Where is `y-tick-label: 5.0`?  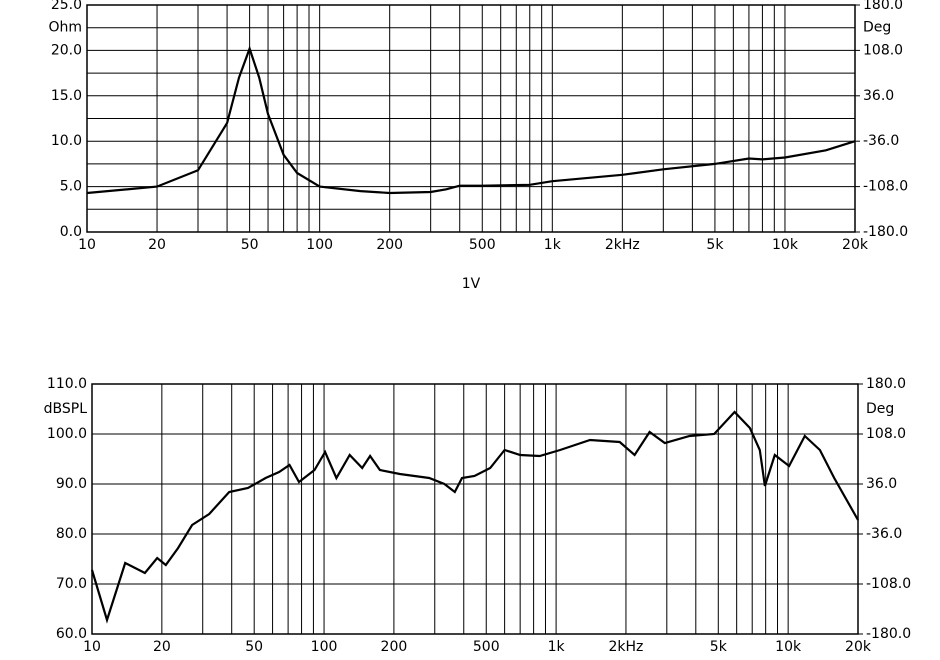 y-tick-label: 5.0 is located at coordinates (71, 187).